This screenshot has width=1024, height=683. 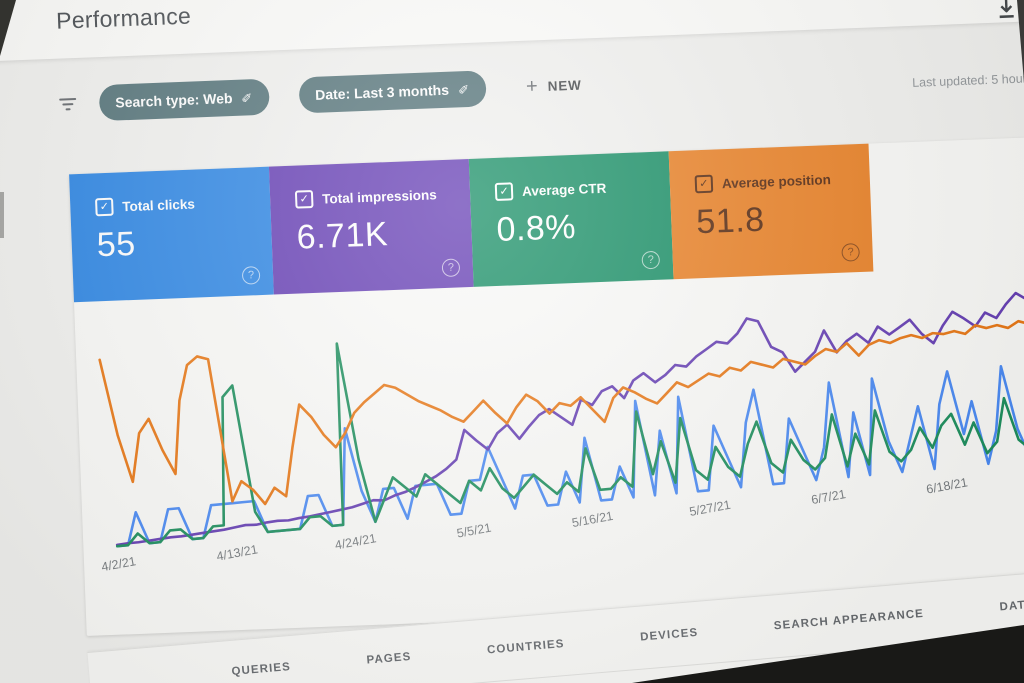 I want to click on export-button, so click(x=1006, y=10).